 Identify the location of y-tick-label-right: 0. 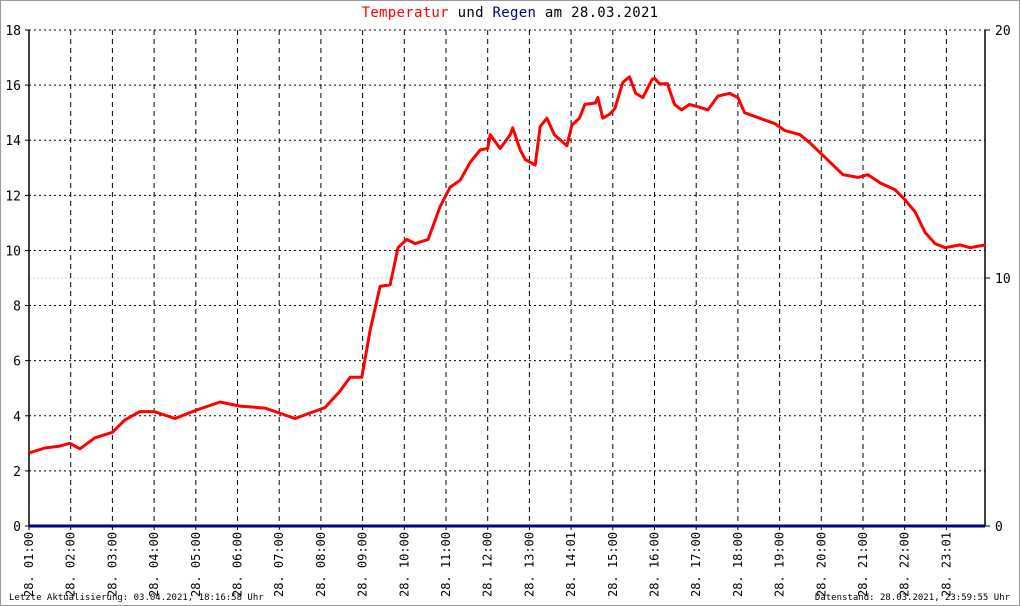
(999, 527).